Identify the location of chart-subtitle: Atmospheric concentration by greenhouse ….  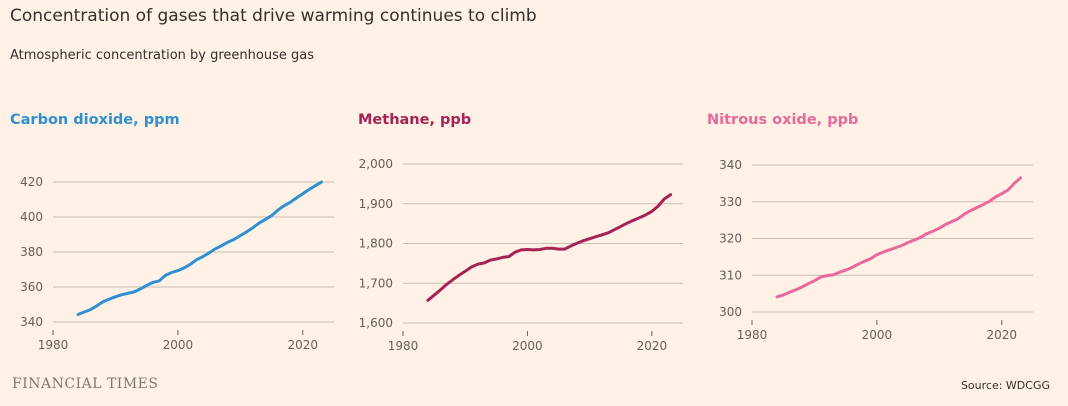
(162, 55).